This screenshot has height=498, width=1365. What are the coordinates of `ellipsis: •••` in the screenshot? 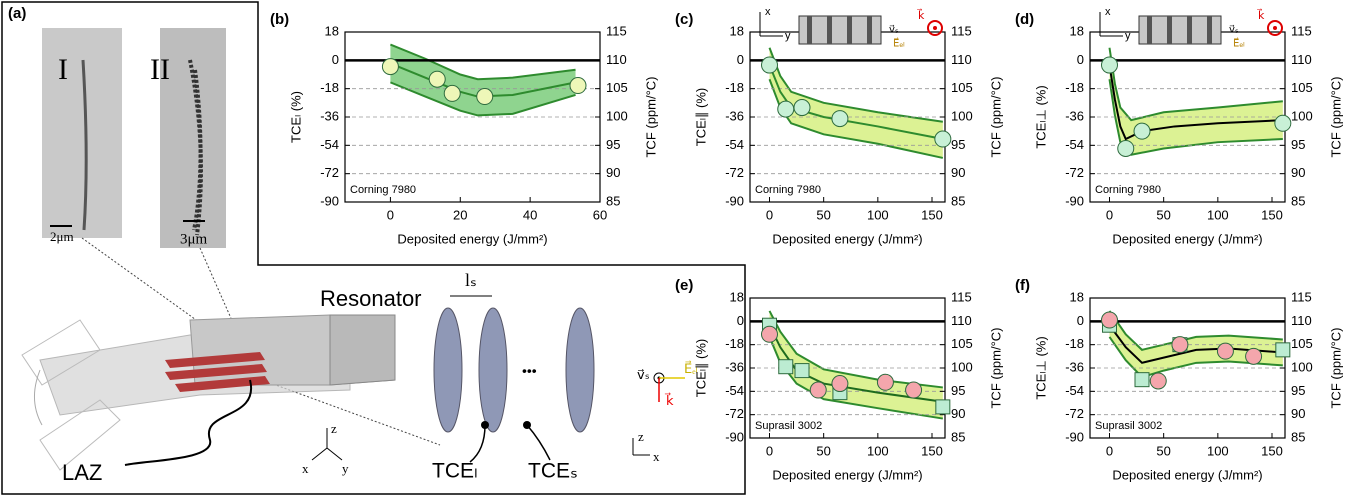 It's located at (529, 371).